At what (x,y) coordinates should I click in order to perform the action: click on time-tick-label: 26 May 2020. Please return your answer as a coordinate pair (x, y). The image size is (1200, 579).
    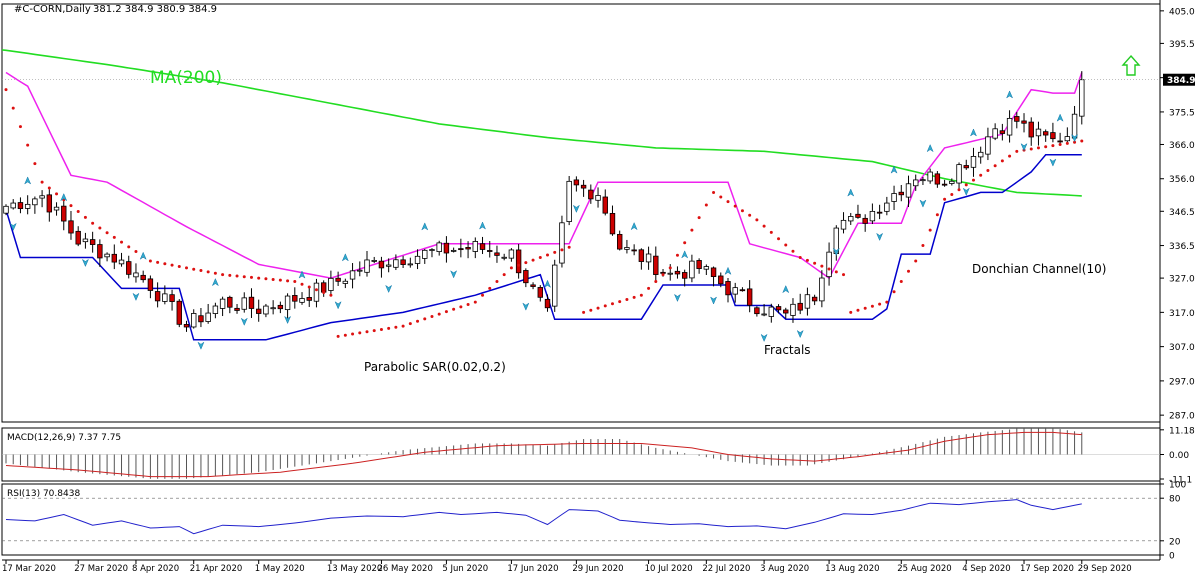
    Looking at the image, I should click on (404, 569).